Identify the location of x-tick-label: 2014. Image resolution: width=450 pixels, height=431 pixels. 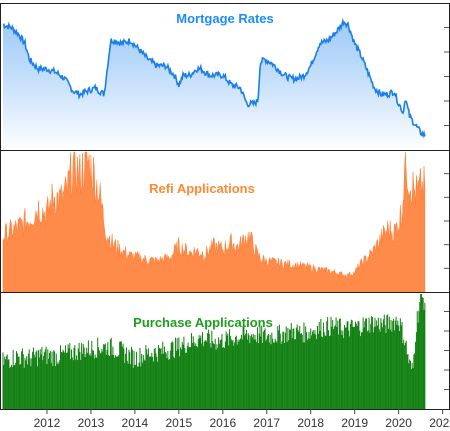
(135, 423).